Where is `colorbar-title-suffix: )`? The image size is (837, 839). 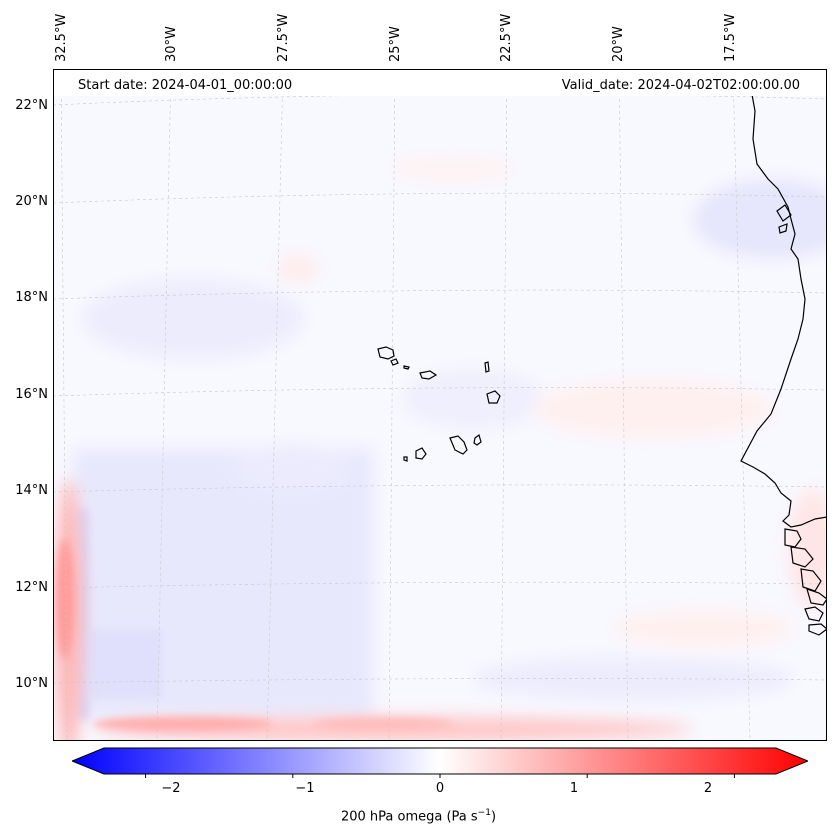 colorbar-title-suffix: ) is located at coordinates (493, 817).